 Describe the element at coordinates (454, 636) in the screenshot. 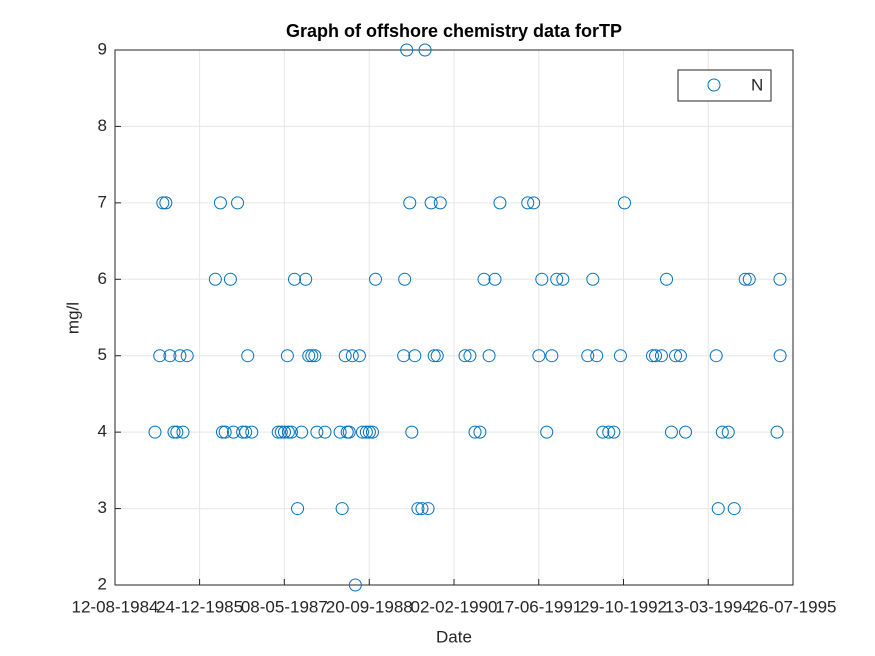

I see `x-axis-label: Date` at that location.